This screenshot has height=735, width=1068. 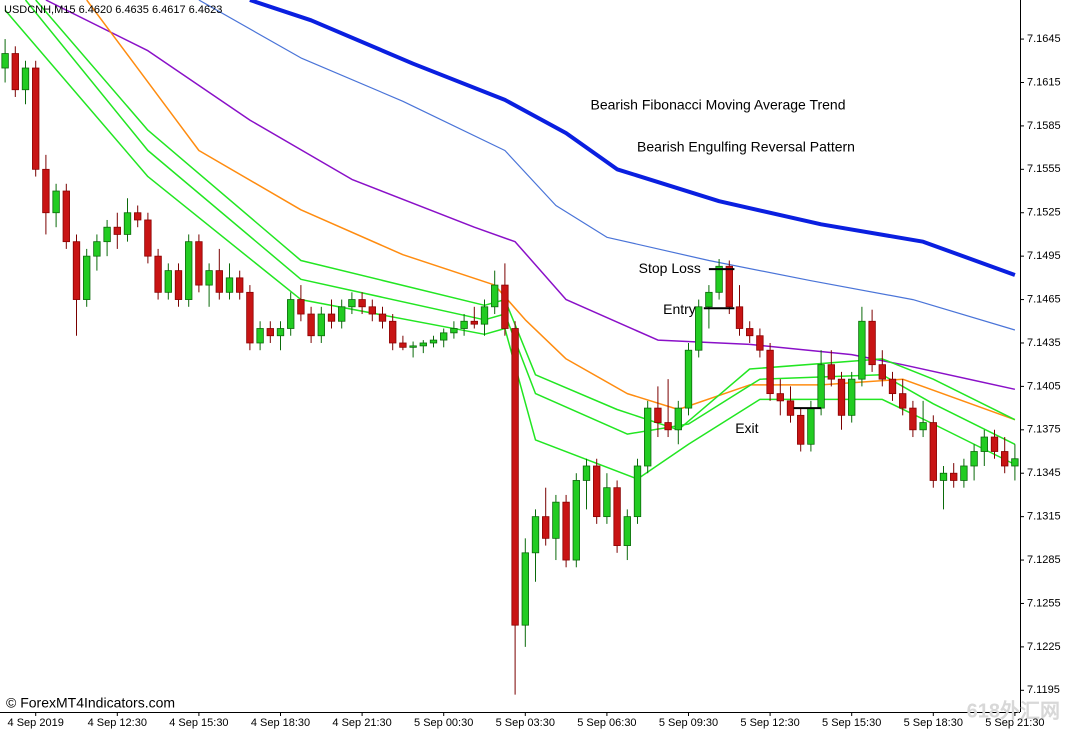 What do you see at coordinates (769, 723) in the screenshot?
I see `x-tick-label: 5 Sep 12:30` at bounding box center [769, 723].